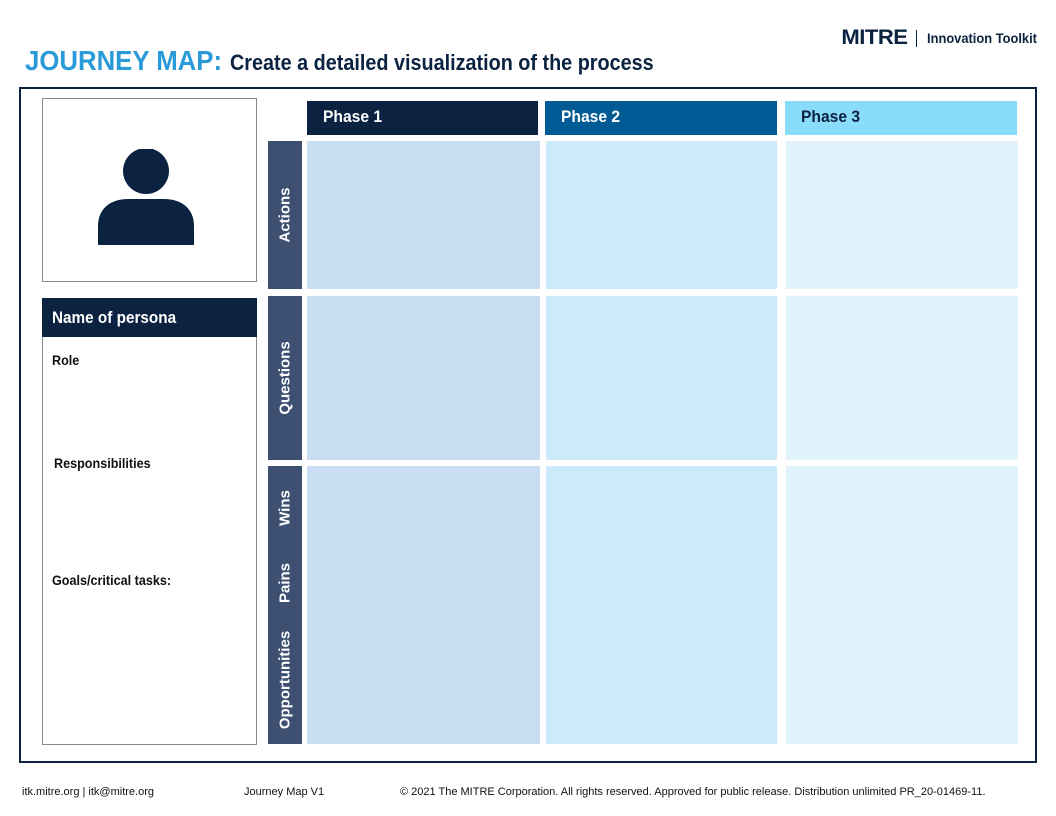 The height and width of the screenshot is (816, 1056). I want to click on row-tab-wins-pains, so click(285, 605).